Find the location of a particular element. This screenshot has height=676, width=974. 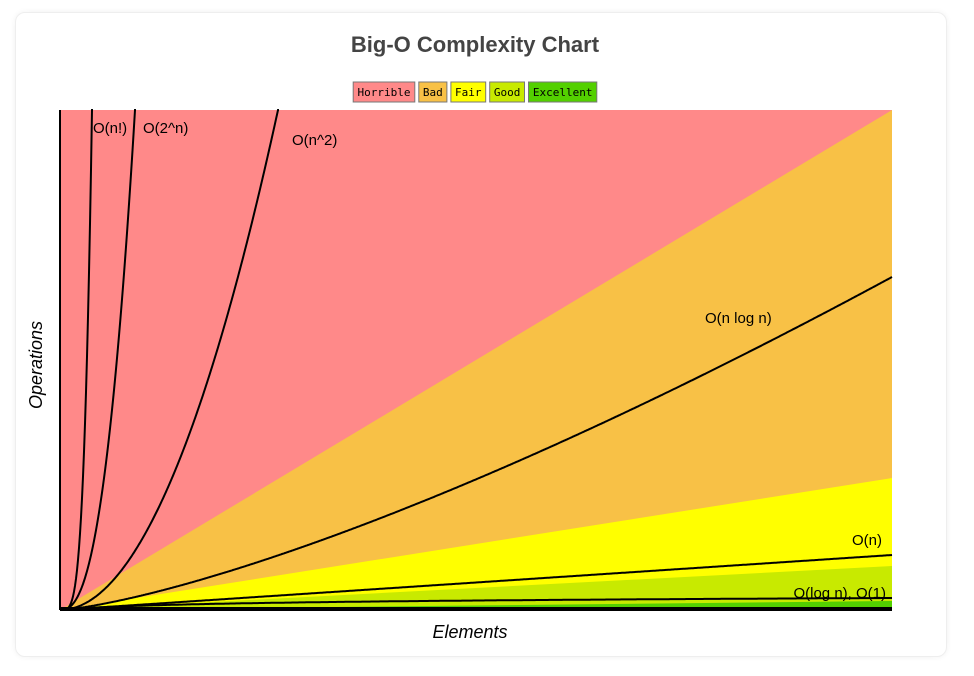

legend-label: Bad is located at coordinates (433, 92).